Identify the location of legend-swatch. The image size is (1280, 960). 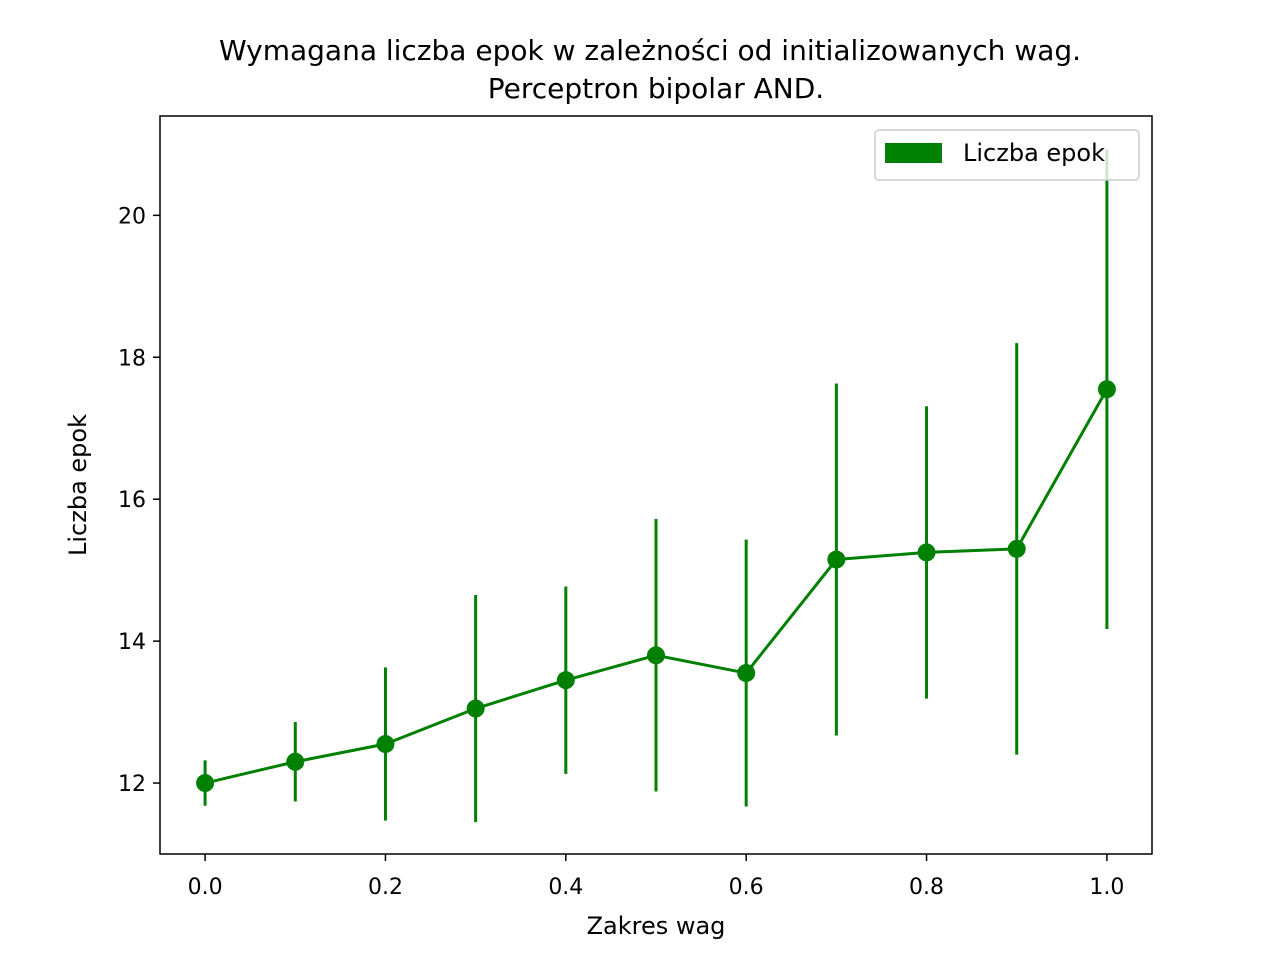
(913, 153).